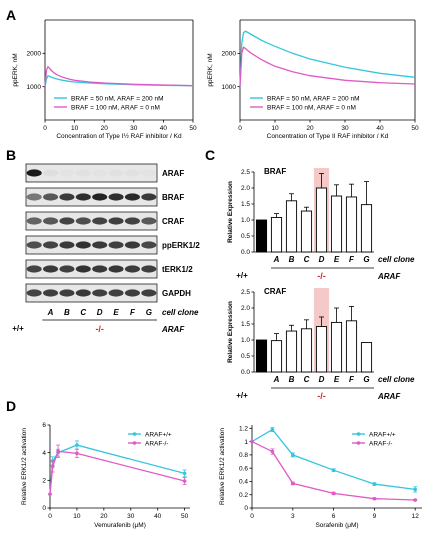 This screenshot has width=433, height=550. Describe the element at coordinates (243, 455) in the screenshot. I see `y-tick-label: 0.8` at that location.